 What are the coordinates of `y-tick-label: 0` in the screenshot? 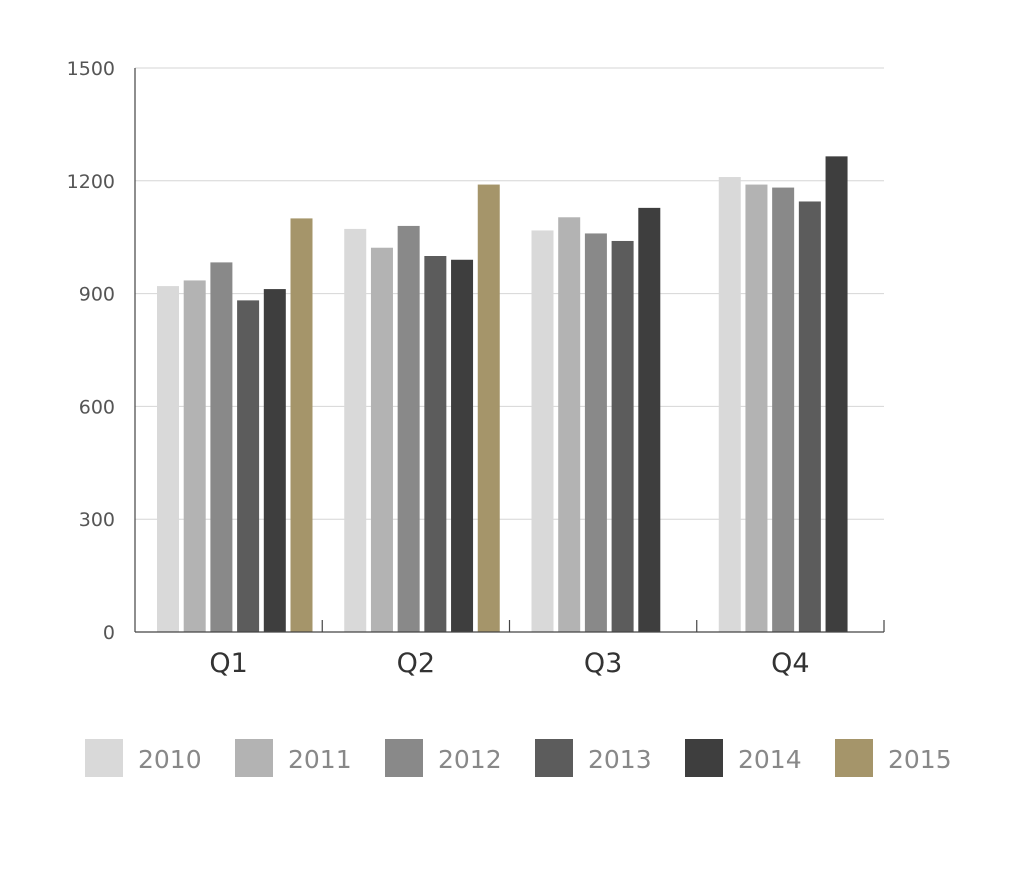 It's located at (109, 633).